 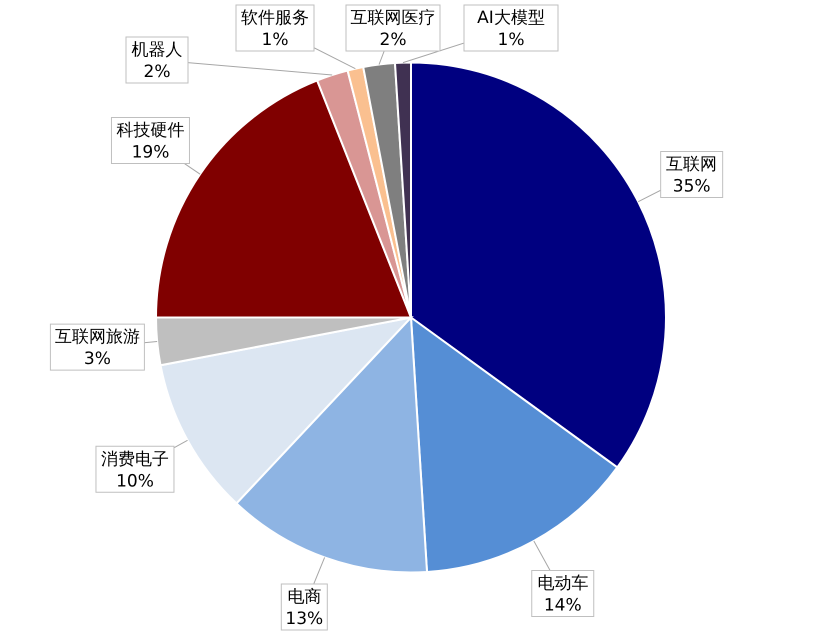 I want to click on slice-label: 互联网, so click(x=692, y=164).